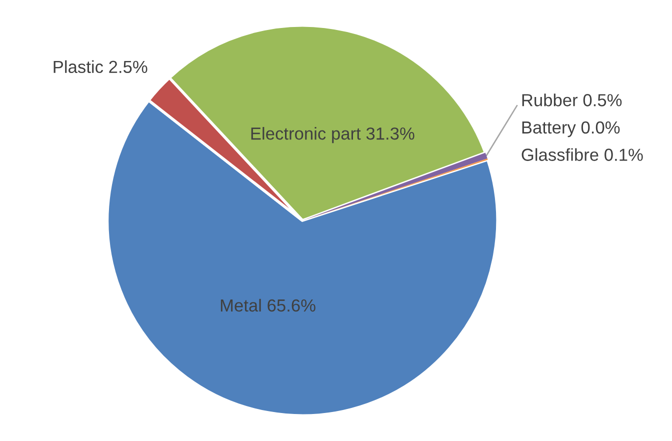 This screenshot has height=441, width=672. I want to click on slice-label: Plastic 2.5%, so click(101, 67).